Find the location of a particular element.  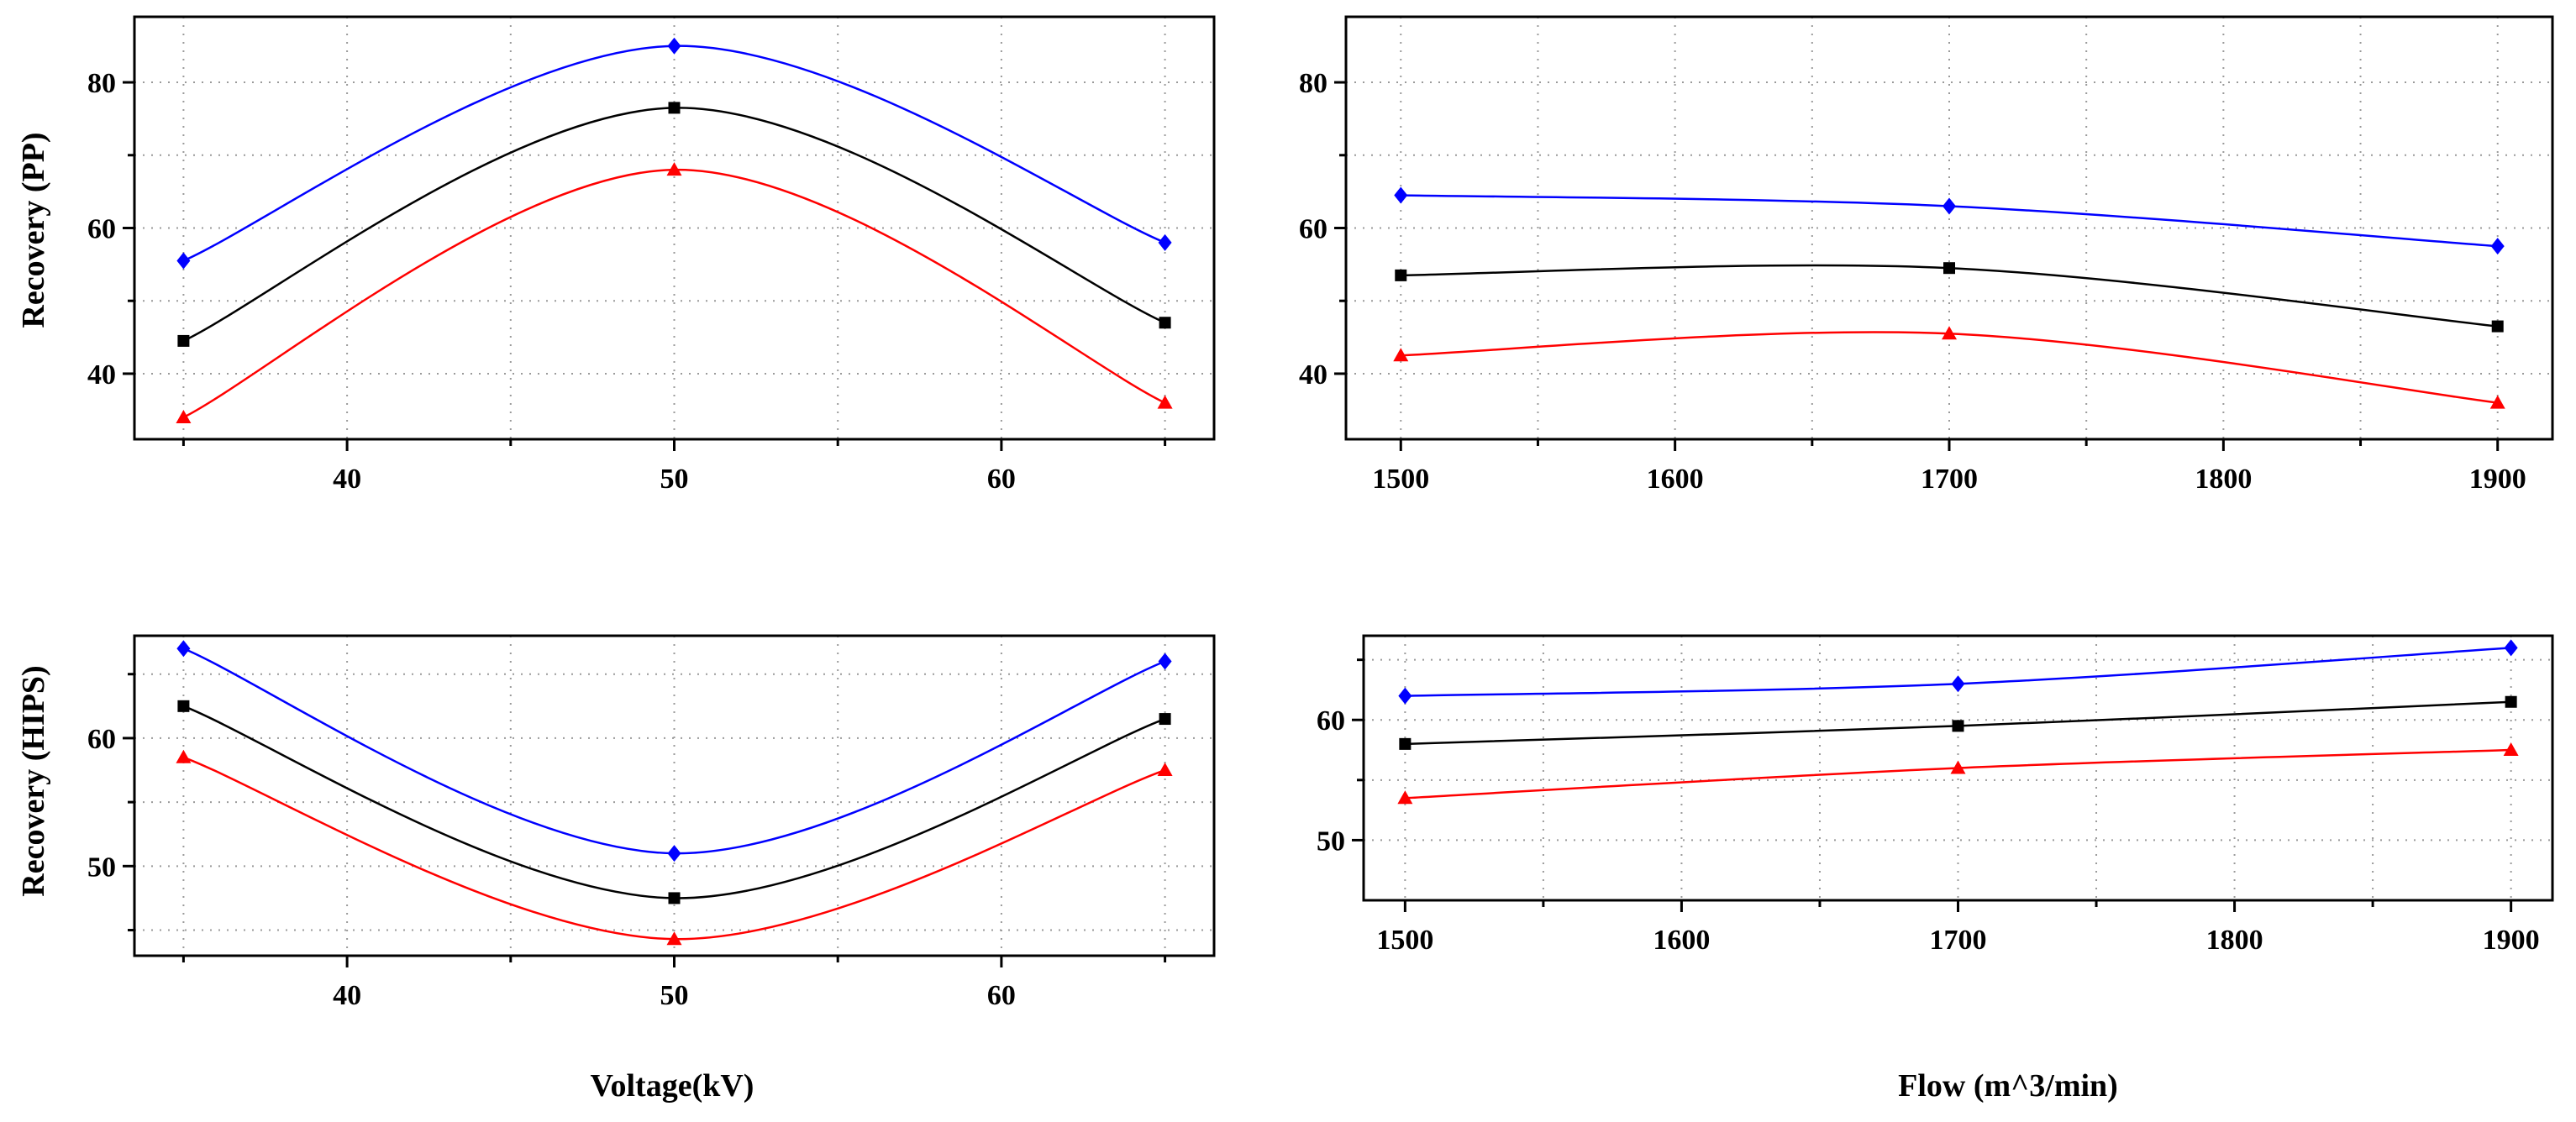

y-axis-title-pp: Recovery (PP) is located at coordinates (33, 230).